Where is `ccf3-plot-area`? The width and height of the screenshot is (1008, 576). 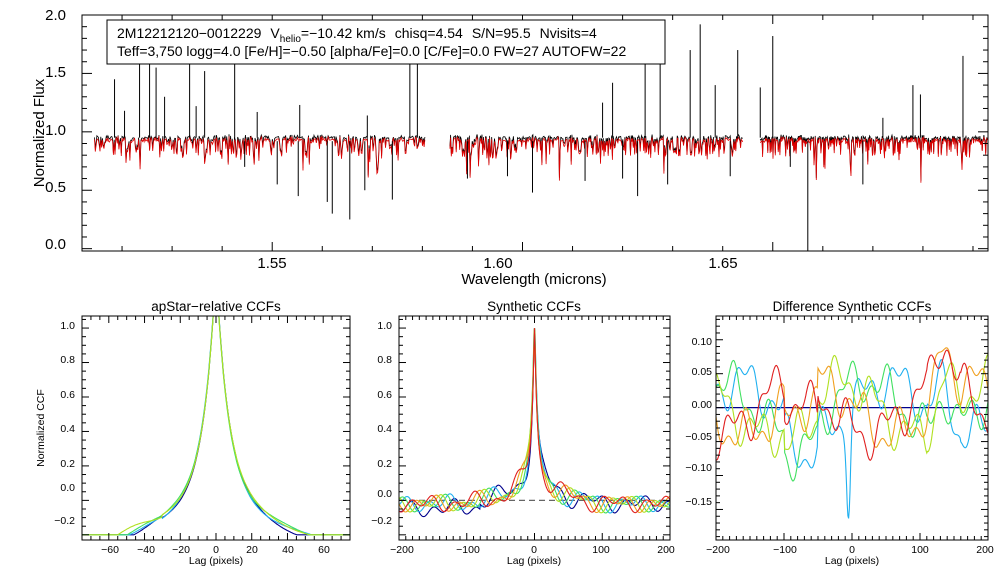 ccf3-plot-area is located at coordinates (852, 433).